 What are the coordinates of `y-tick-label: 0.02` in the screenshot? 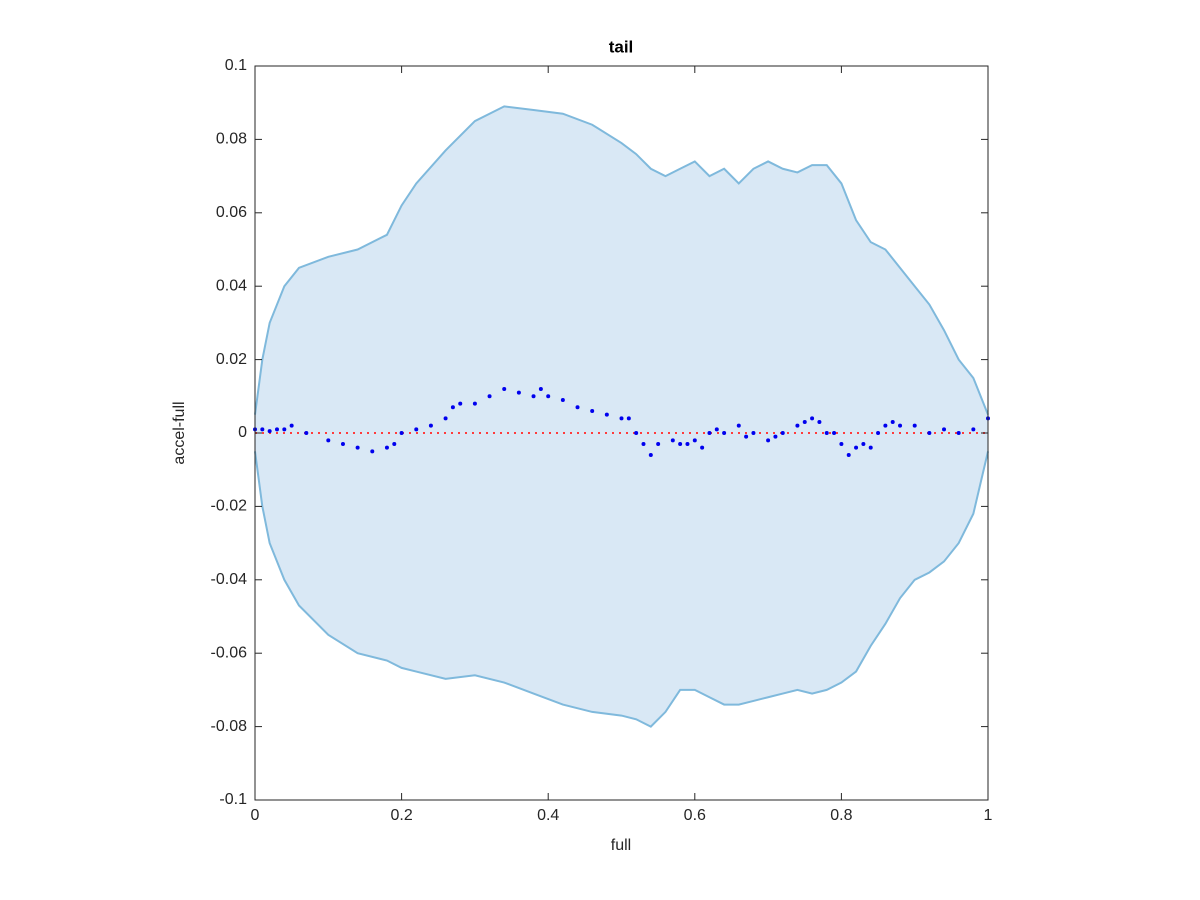 It's located at (231, 359).